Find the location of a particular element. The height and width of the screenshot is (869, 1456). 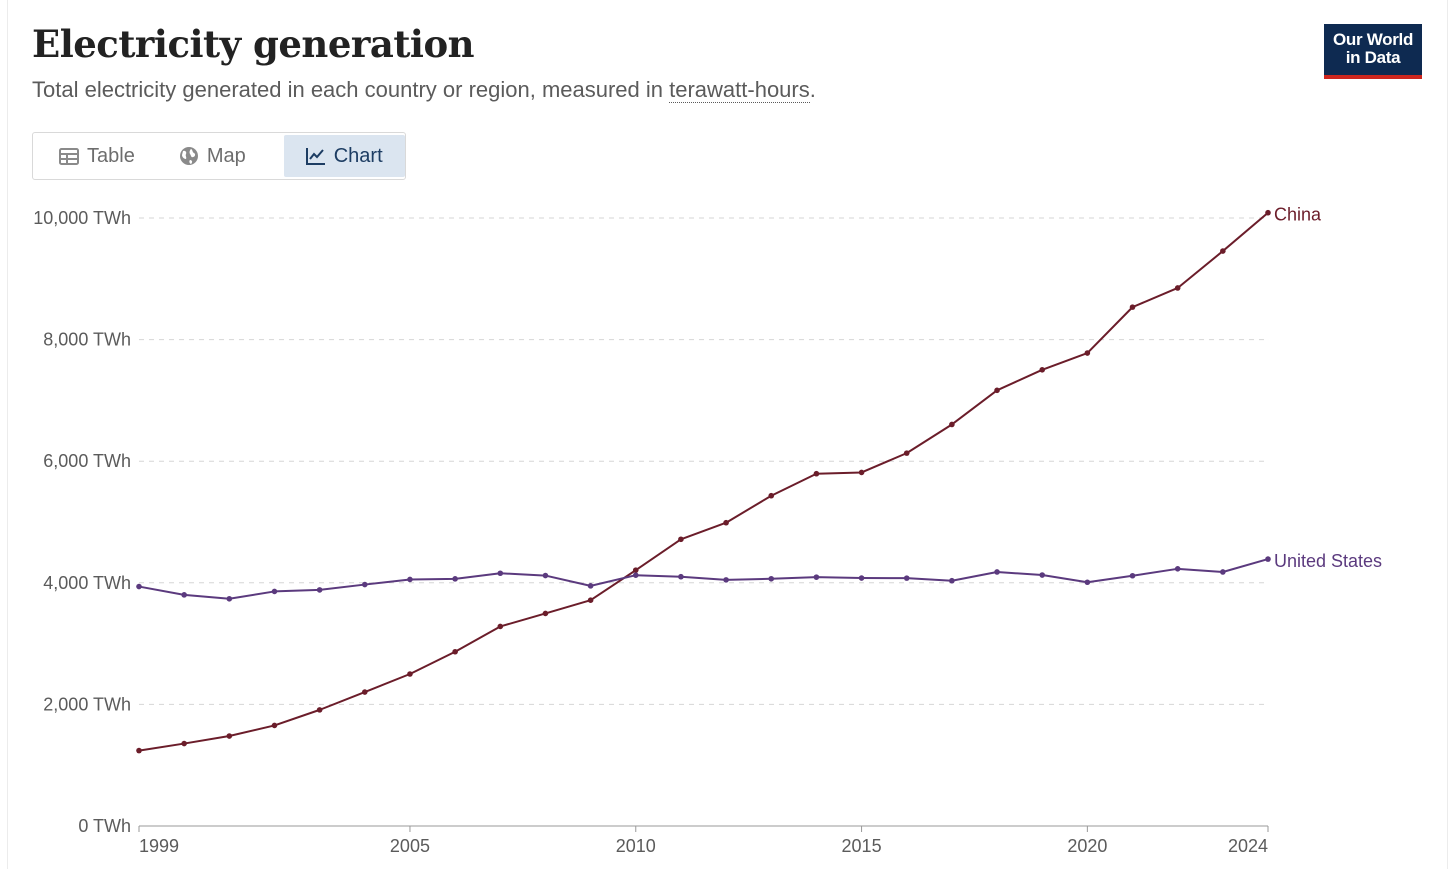

owid-logo: Our World in Data is located at coordinates (1373, 51).